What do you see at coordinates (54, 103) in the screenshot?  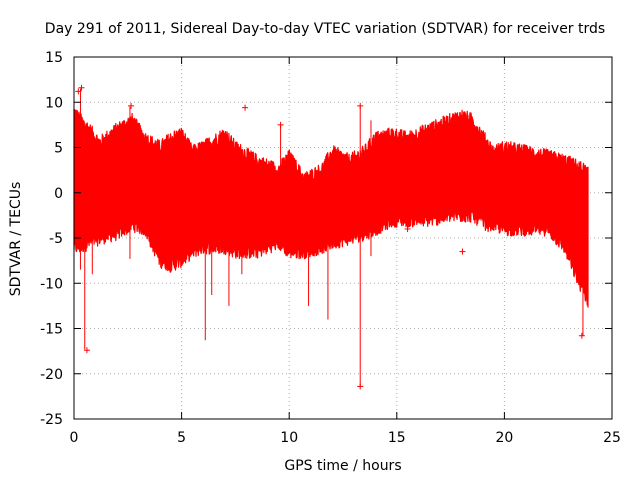 I see `y-tick-label: 10` at bounding box center [54, 103].